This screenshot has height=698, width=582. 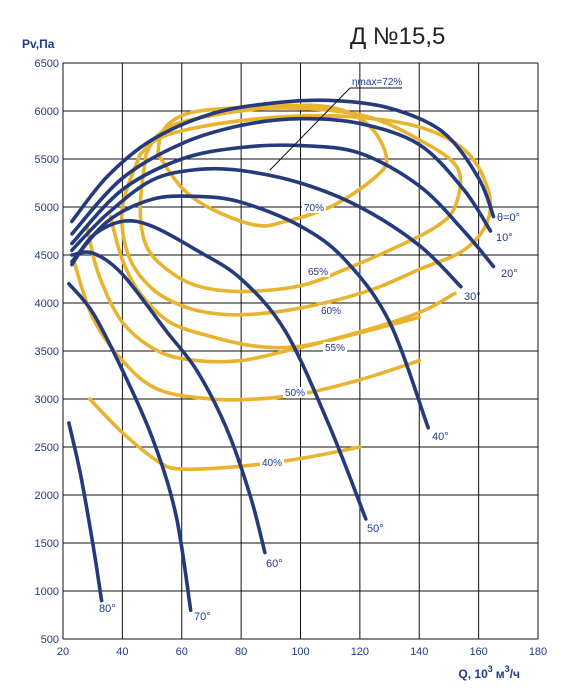 What do you see at coordinates (182, 652) in the screenshot?
I see `x-tick-label: 60` at bounding box center [182, 652].